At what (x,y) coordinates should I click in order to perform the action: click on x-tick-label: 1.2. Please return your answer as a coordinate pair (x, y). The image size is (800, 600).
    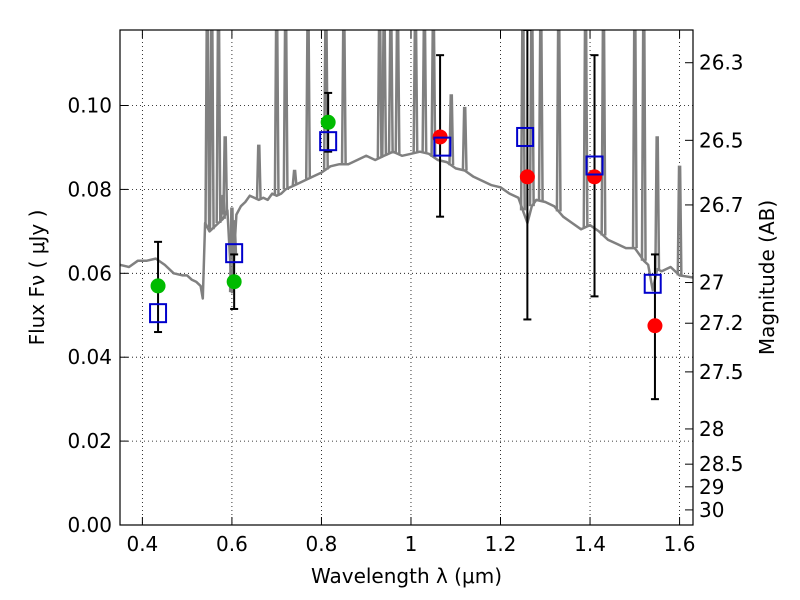
    Looking at the image, I should click on (501, 544).